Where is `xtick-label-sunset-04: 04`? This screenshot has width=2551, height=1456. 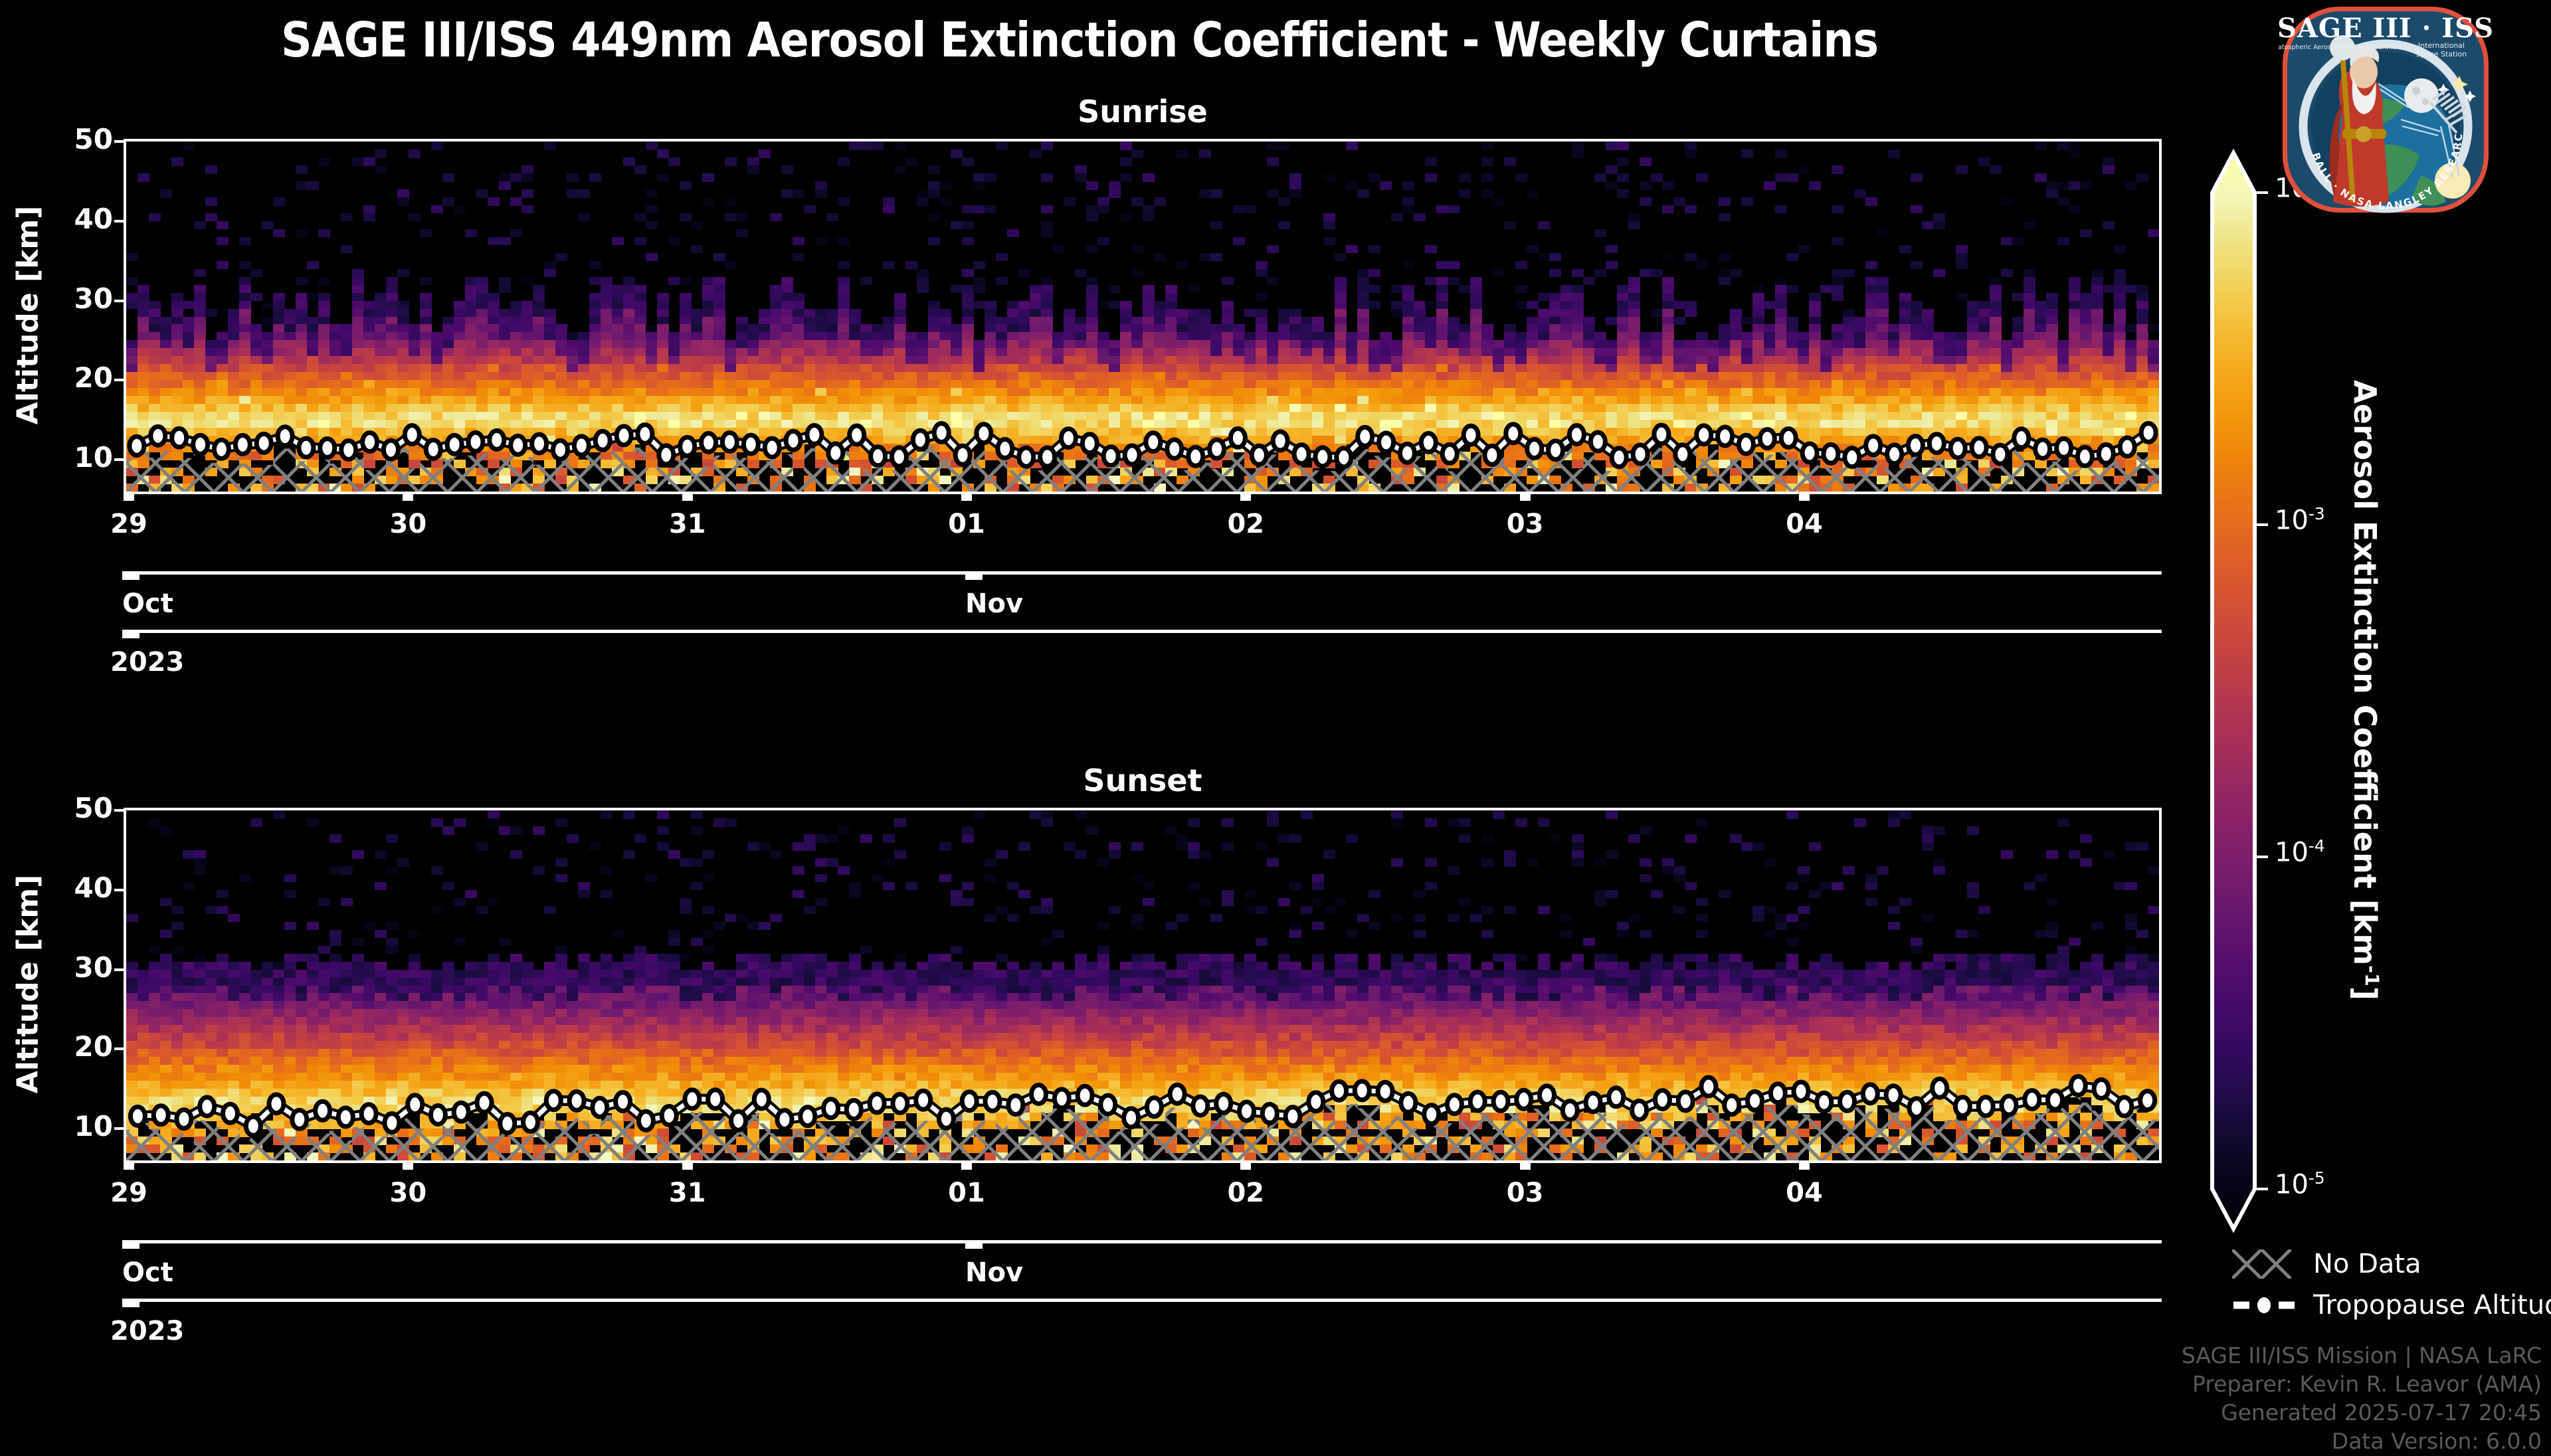
xtick-label-sunset-04: 04 is located at coordinates (1804, 1193).